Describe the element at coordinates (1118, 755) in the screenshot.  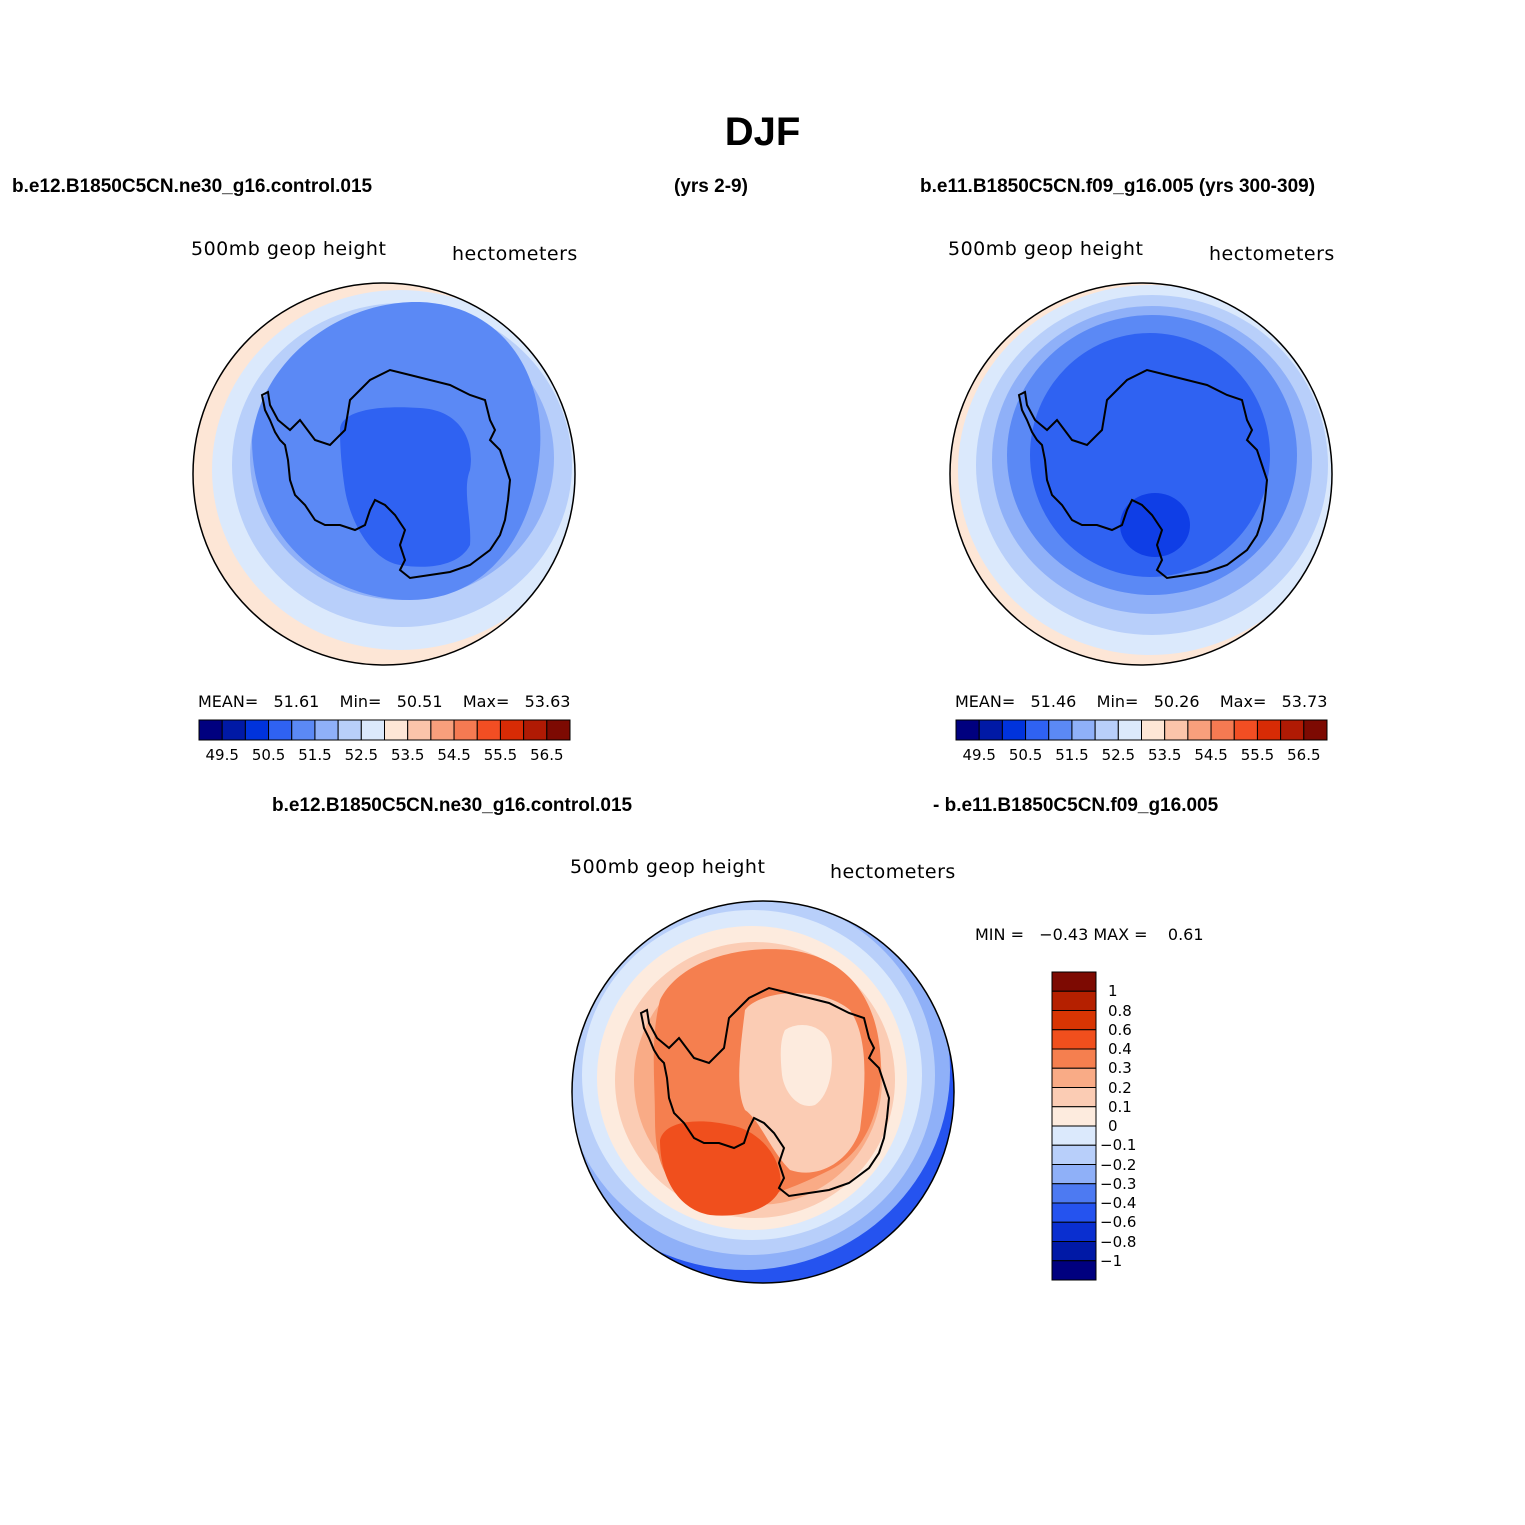
I see `right-colorbar-tick-label: 52.5` at that location.